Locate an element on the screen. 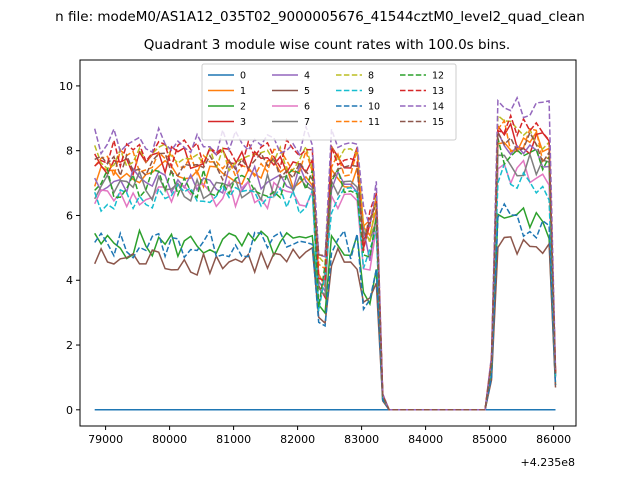 This screenshot has width=640, height=480. legend-label-9: 9 is located at coordinates (371, 91).